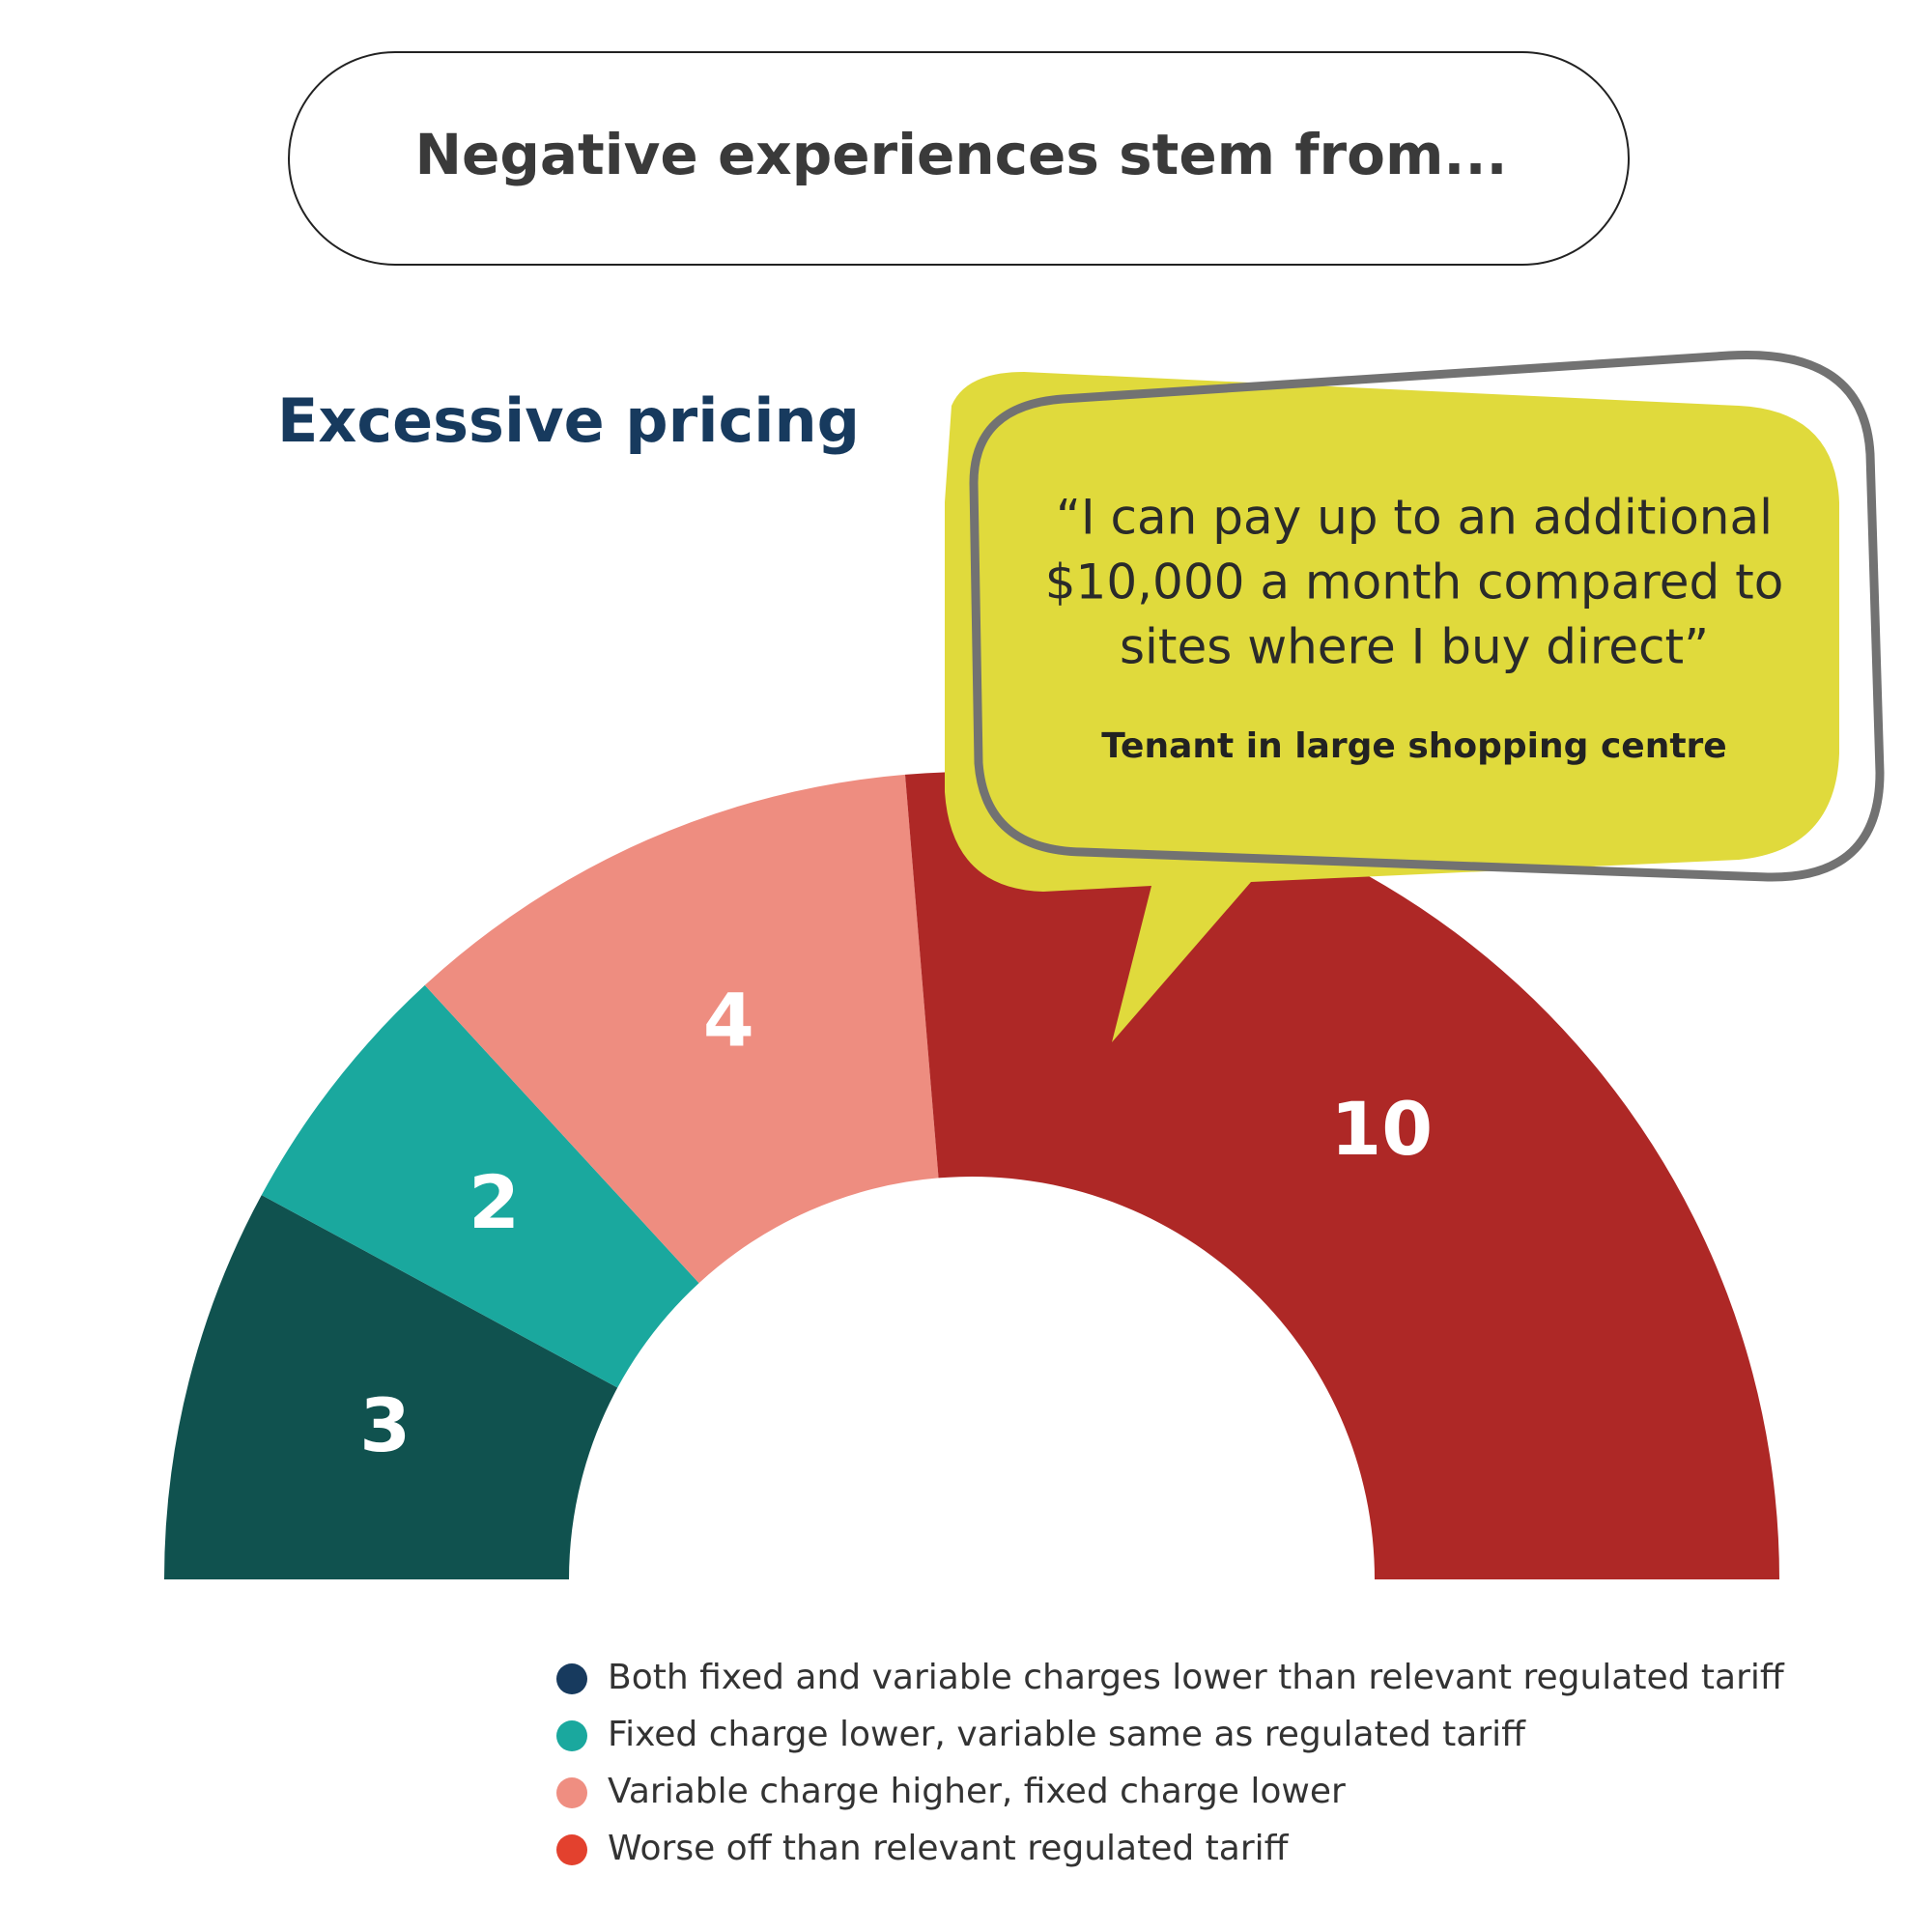 The height and width of the screenshot is (1932, 1932). I want to click on data-label: 2, so click(494, 1202).